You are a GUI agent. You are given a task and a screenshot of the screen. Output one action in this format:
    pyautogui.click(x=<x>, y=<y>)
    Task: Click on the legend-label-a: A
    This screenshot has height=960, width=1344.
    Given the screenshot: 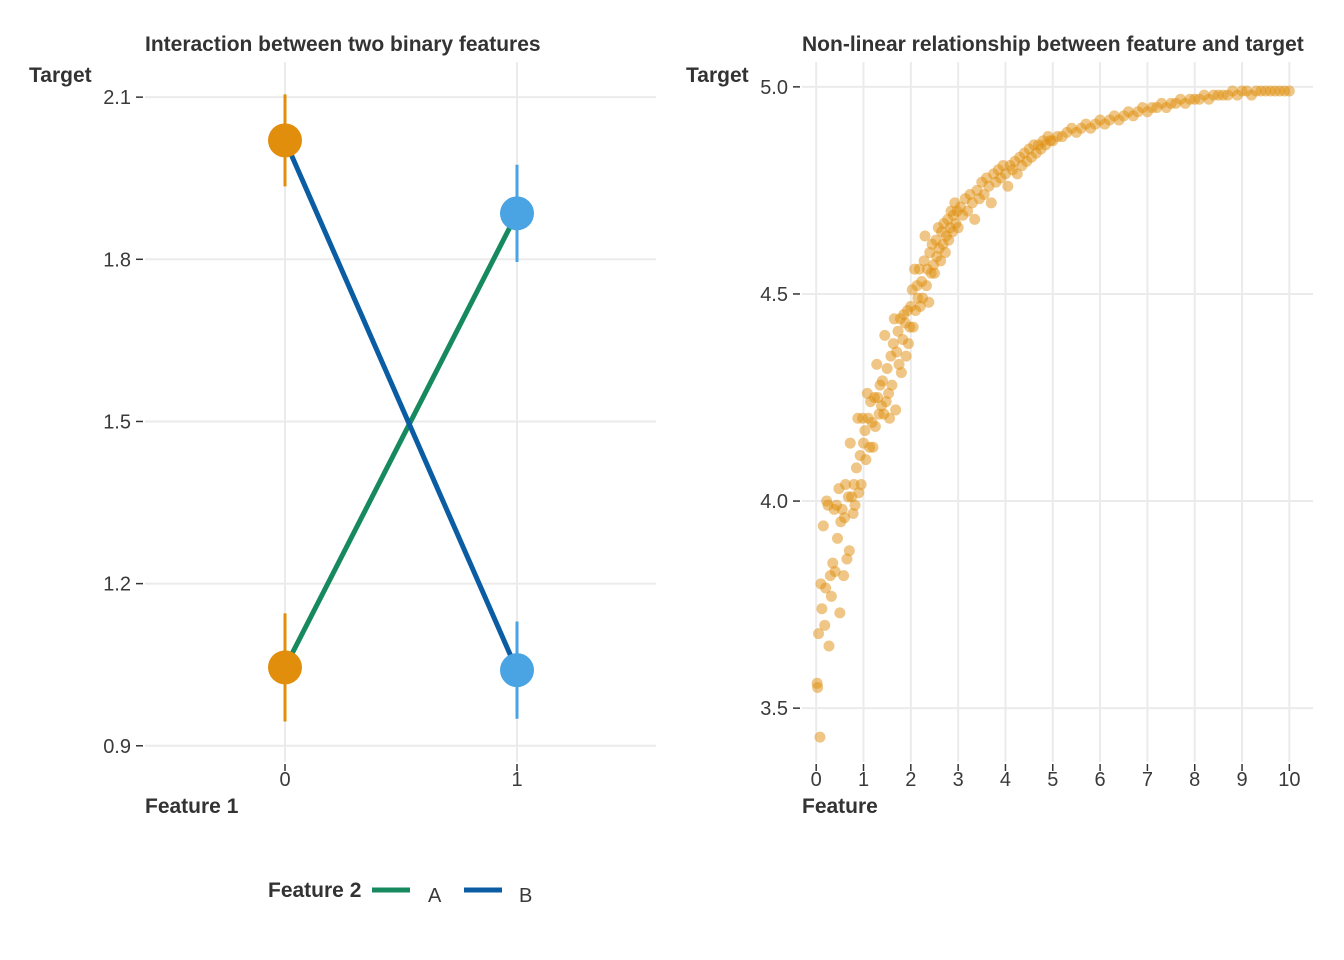 What is the action you would take?
    pyautogui.click(x=435, y=896)
    